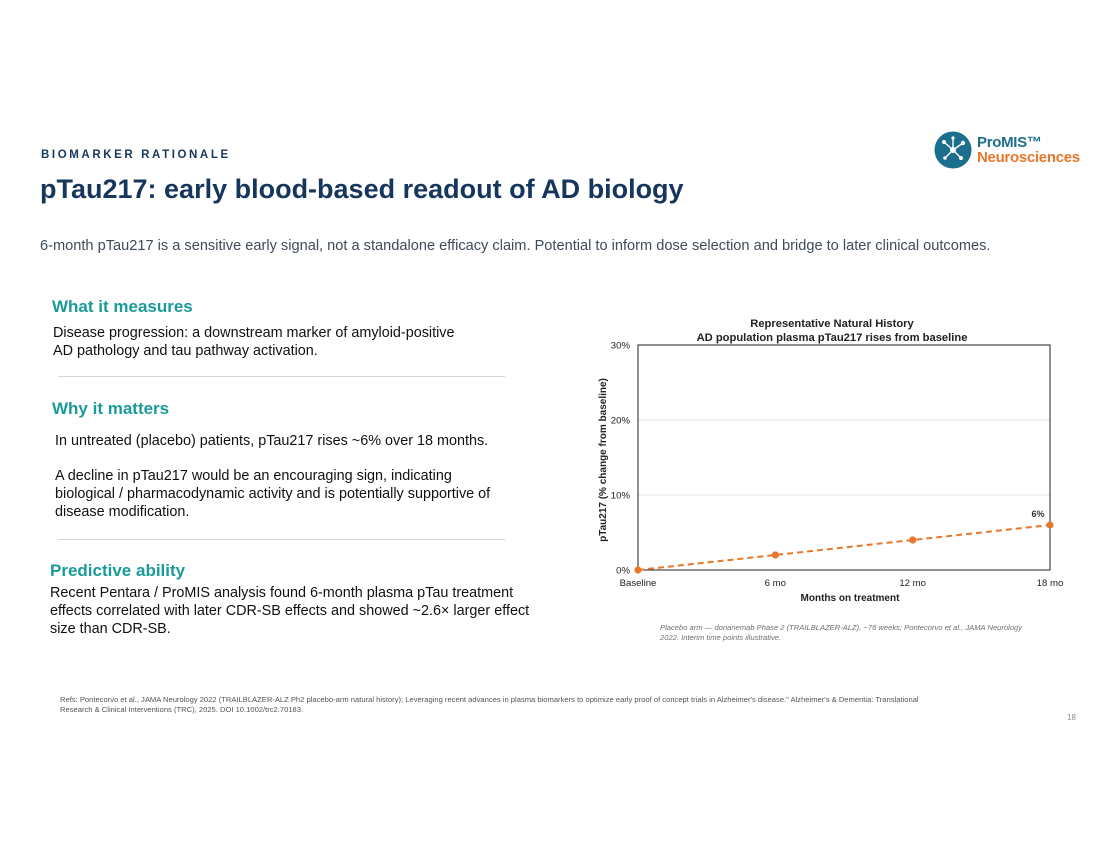 Image resolution: width=1100 pixels, height=849 pixels. I want to click on y-tick-label: 30%, so click(621, 346).